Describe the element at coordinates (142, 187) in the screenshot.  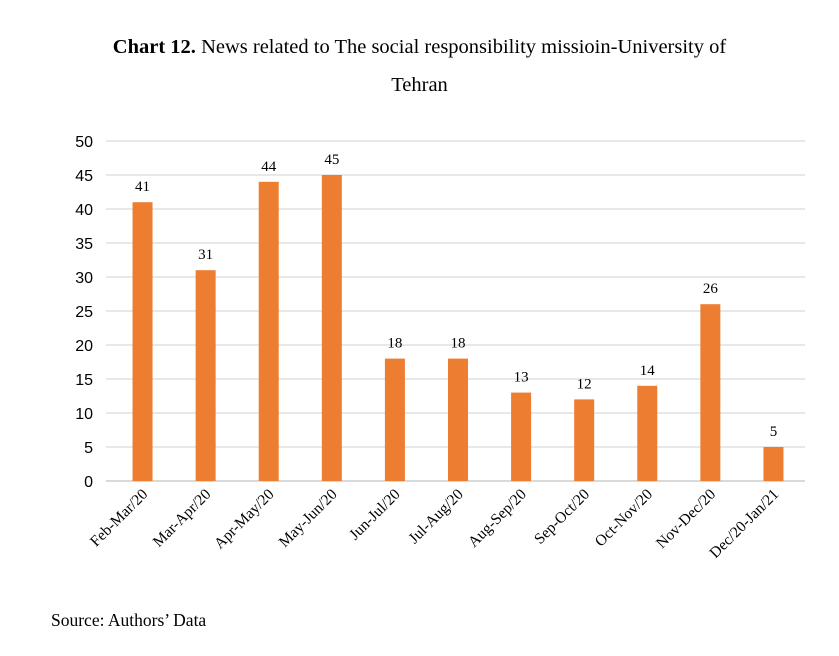
I see `data-label: 41` at that location.